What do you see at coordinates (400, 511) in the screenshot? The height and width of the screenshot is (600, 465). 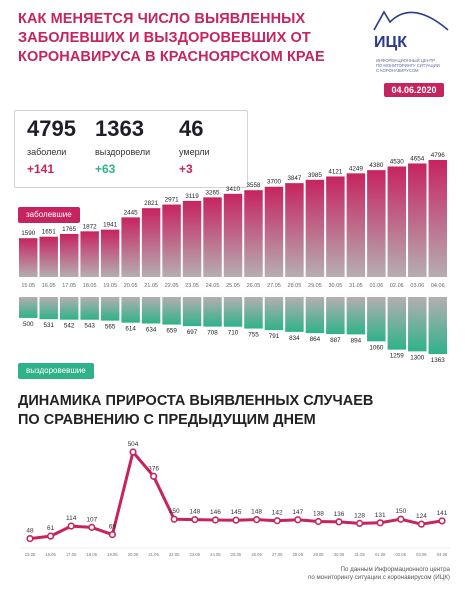 I see `line-value-label: 150` at bounding box center [400, 511].